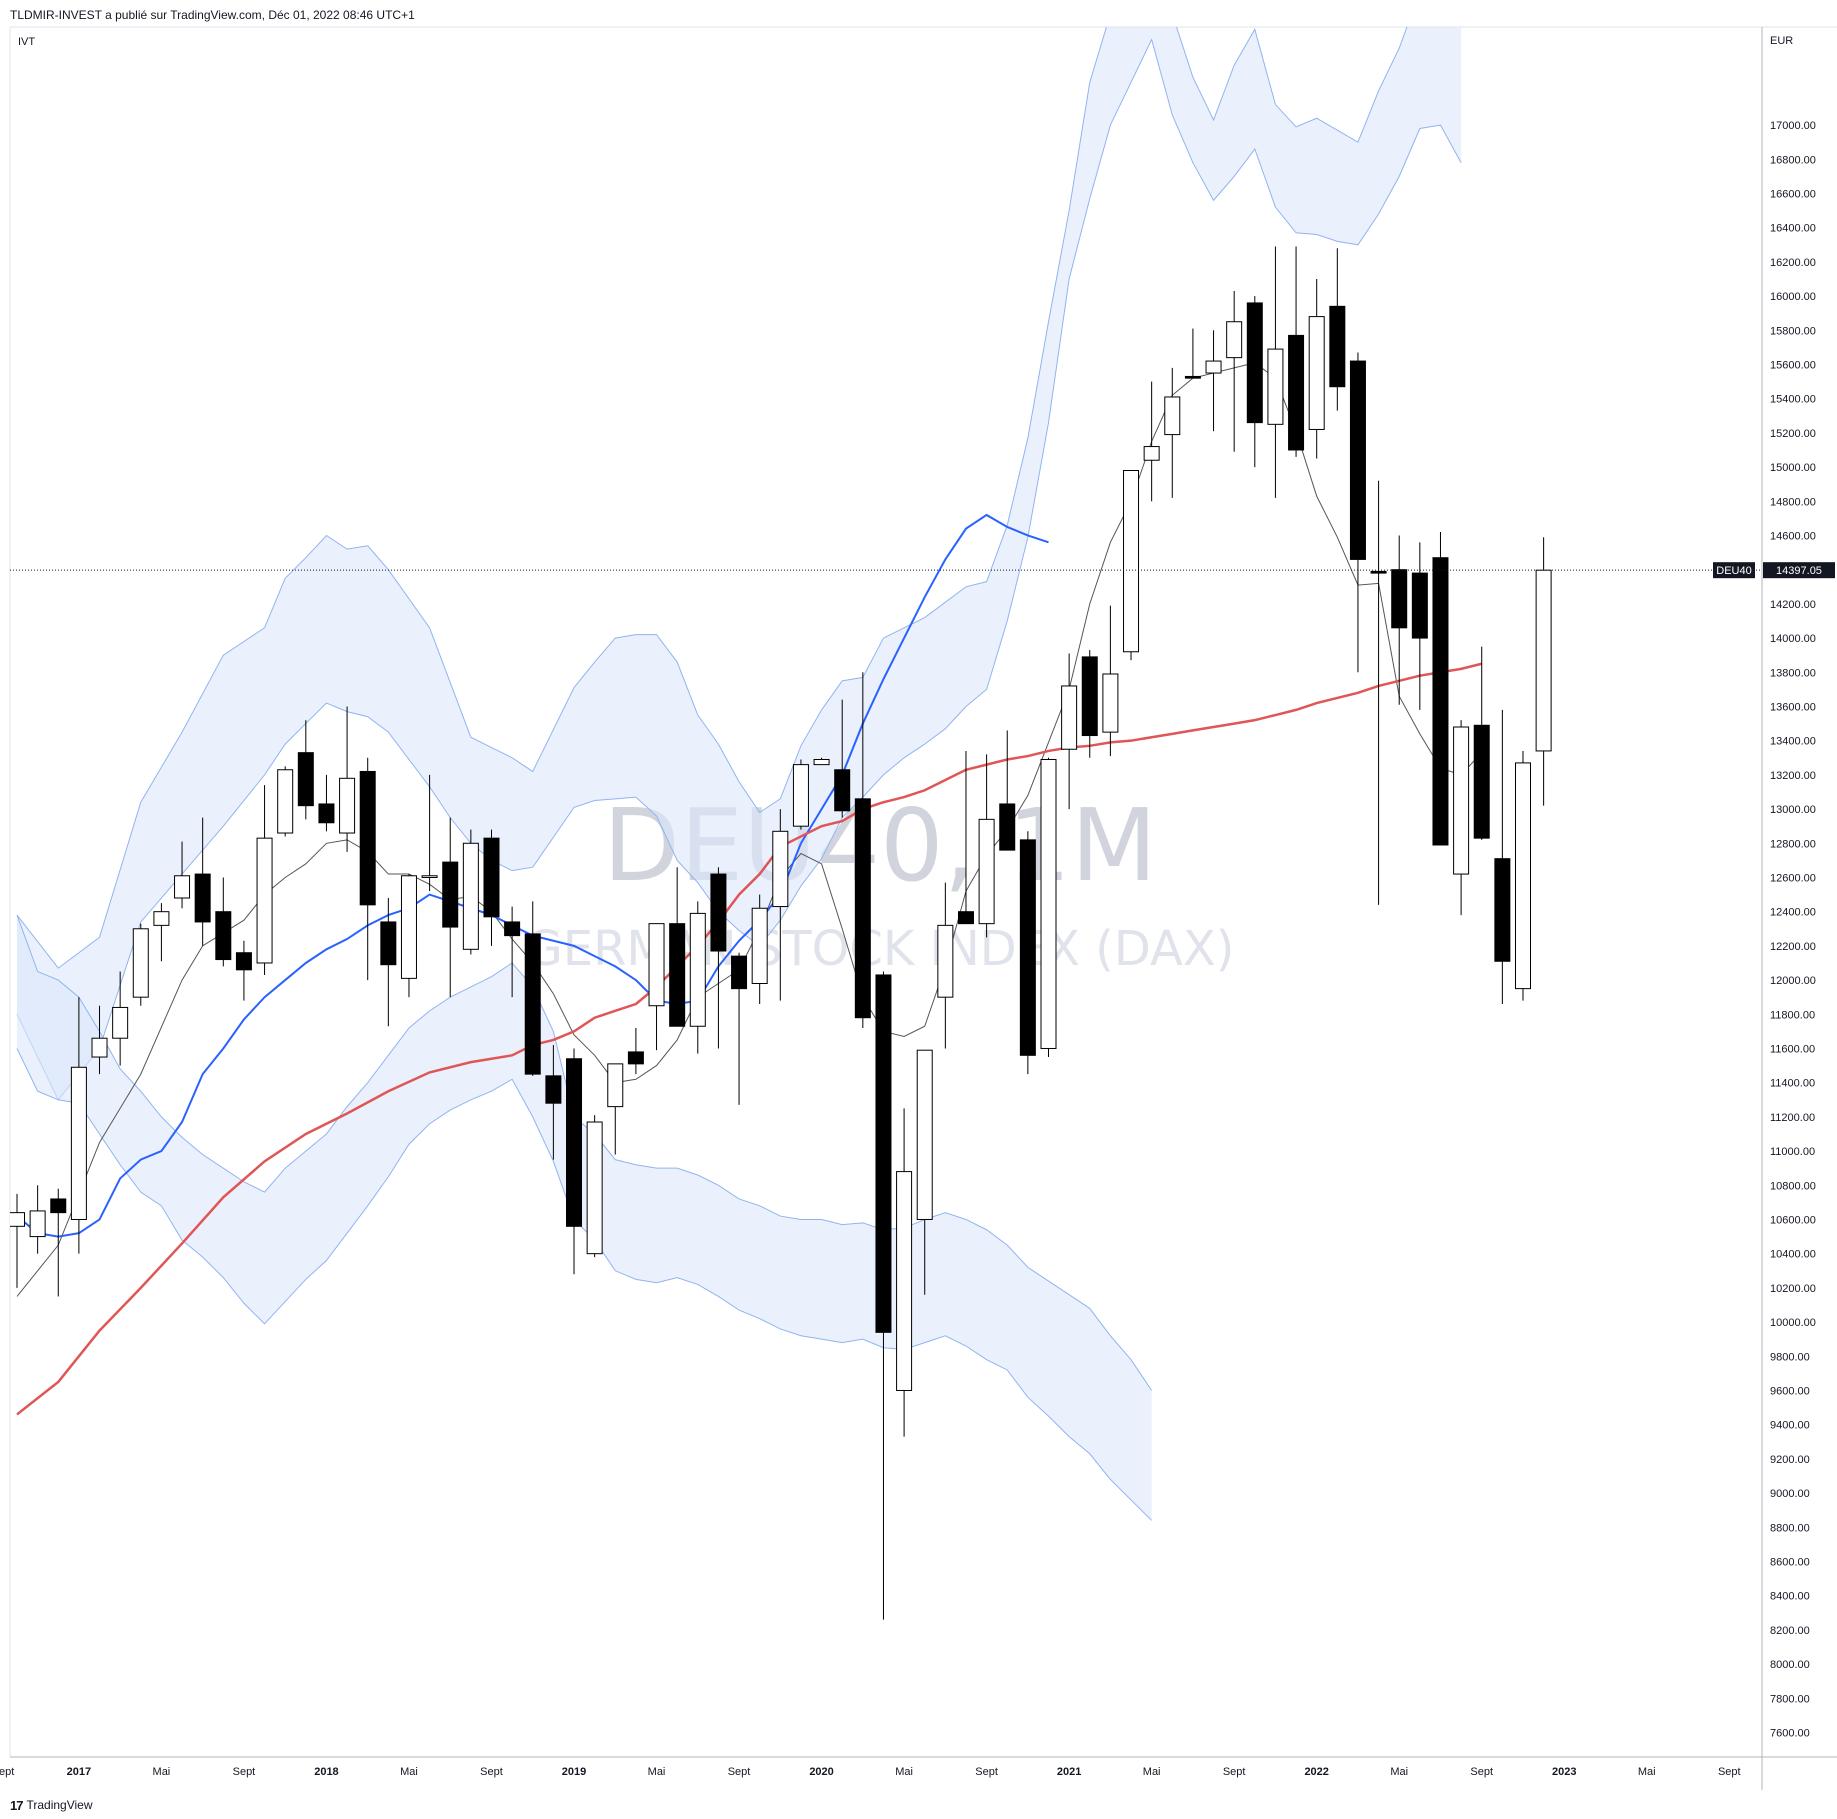 The image size is (1837, 1819). What do you see at coordinates (1647, 1772) in the screenshot?
I see `time-tick-label: Mai` at bounding box center [1647, 1772].